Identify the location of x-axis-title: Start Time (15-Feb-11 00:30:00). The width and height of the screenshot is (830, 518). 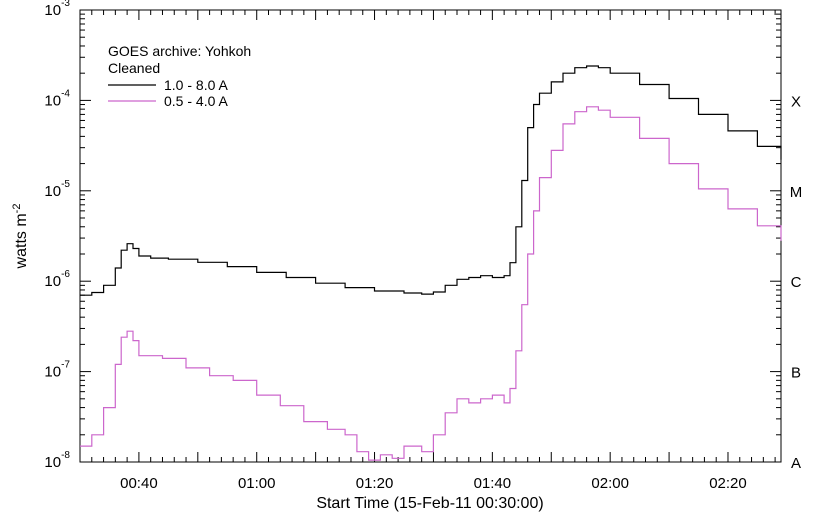
(429, 503).